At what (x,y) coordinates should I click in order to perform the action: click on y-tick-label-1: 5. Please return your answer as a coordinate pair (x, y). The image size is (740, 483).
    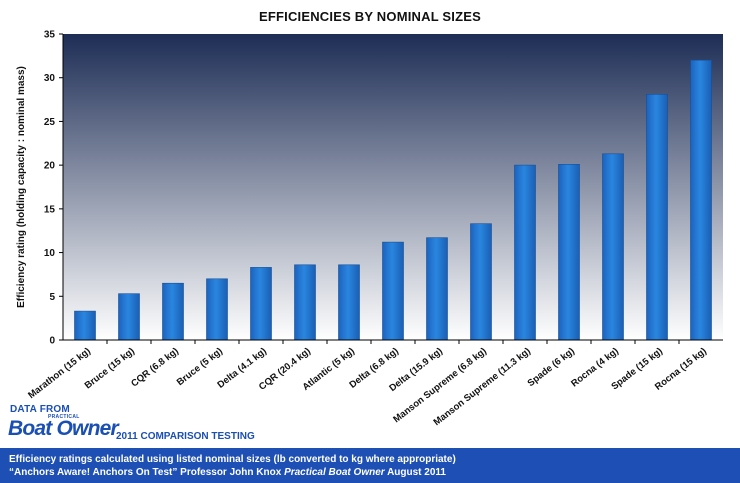
    Looking at the image, I should click on (52, 297).